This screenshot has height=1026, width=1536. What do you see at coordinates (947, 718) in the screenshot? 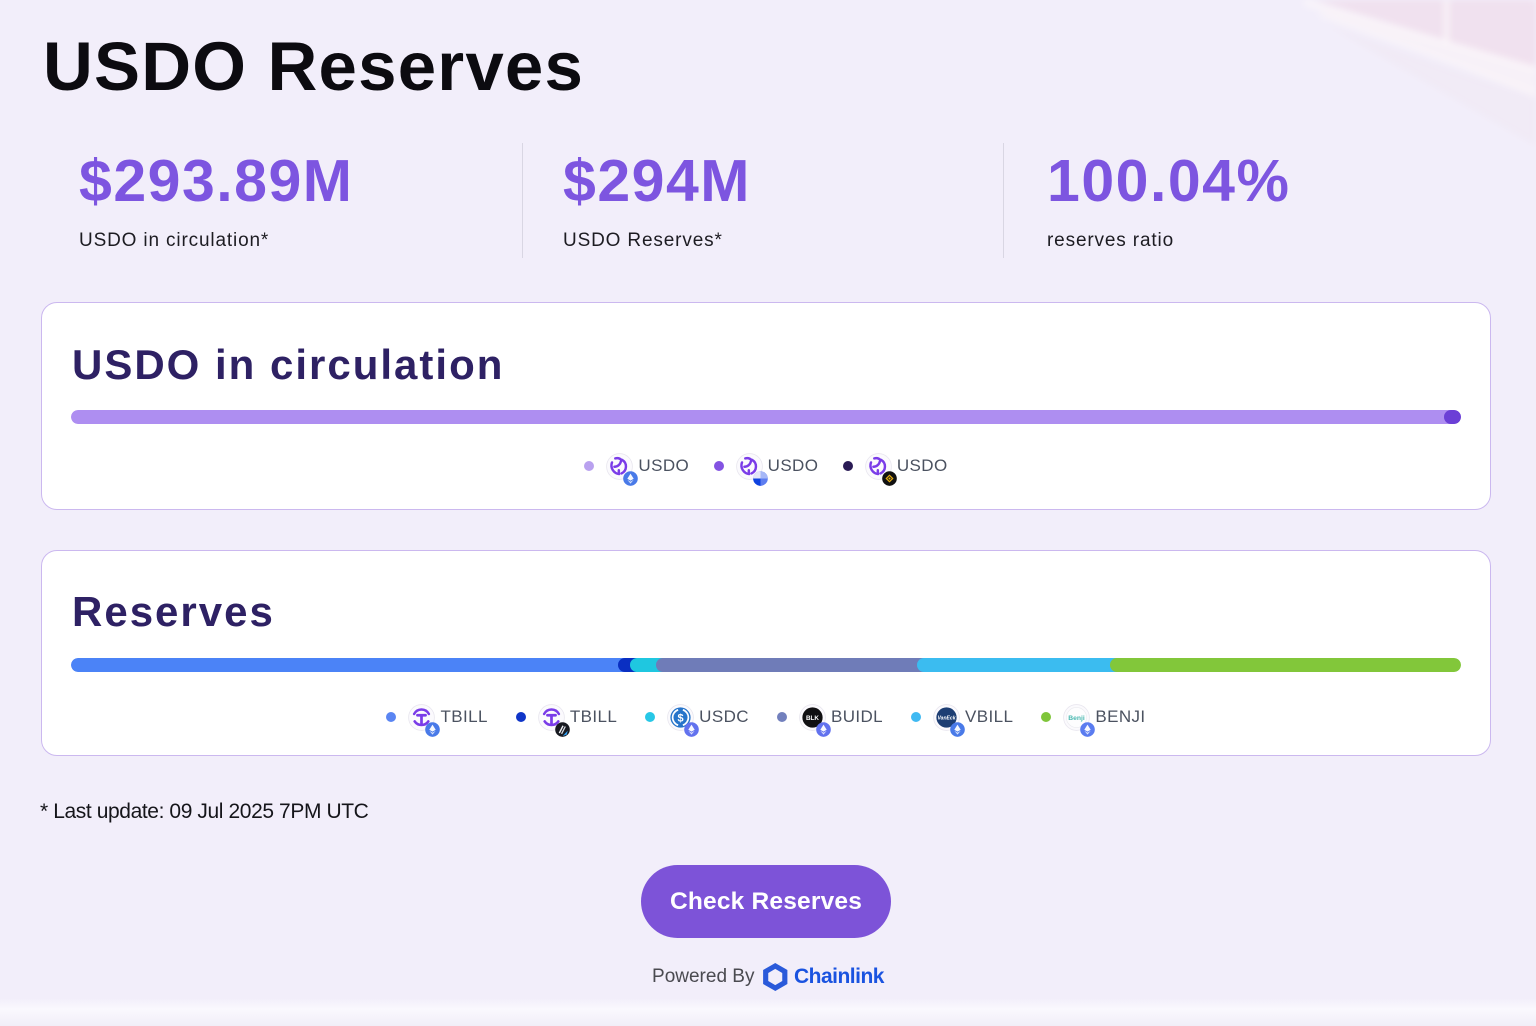
I see `svg-text: VanEck` at bounding box center [947, 718].